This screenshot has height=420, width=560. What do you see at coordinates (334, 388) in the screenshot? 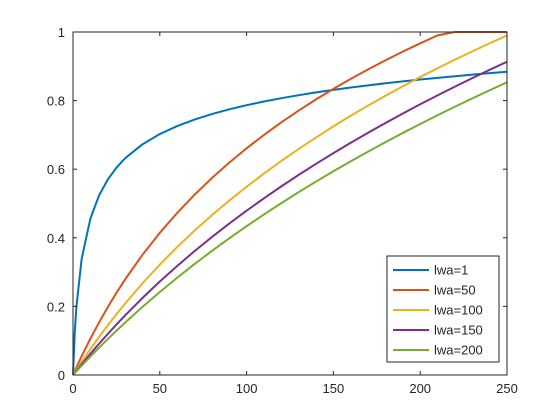
I see `x-tick-label: 150` at bounding box center [334, 388].